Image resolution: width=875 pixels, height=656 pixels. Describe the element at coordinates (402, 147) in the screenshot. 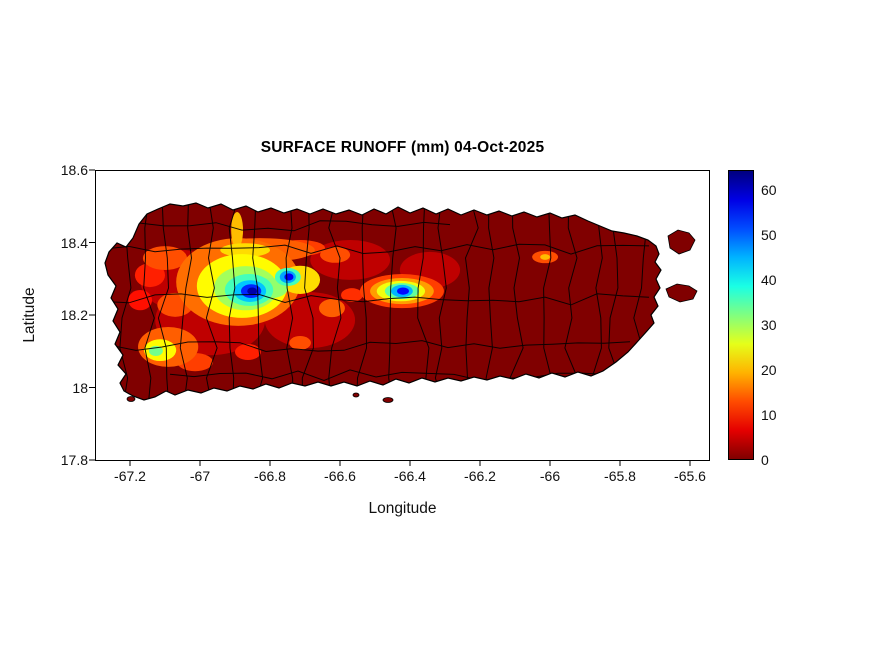

I see `plot-title: SURFACE RUNOFF (mm) 04-Oct-2025` at that location.